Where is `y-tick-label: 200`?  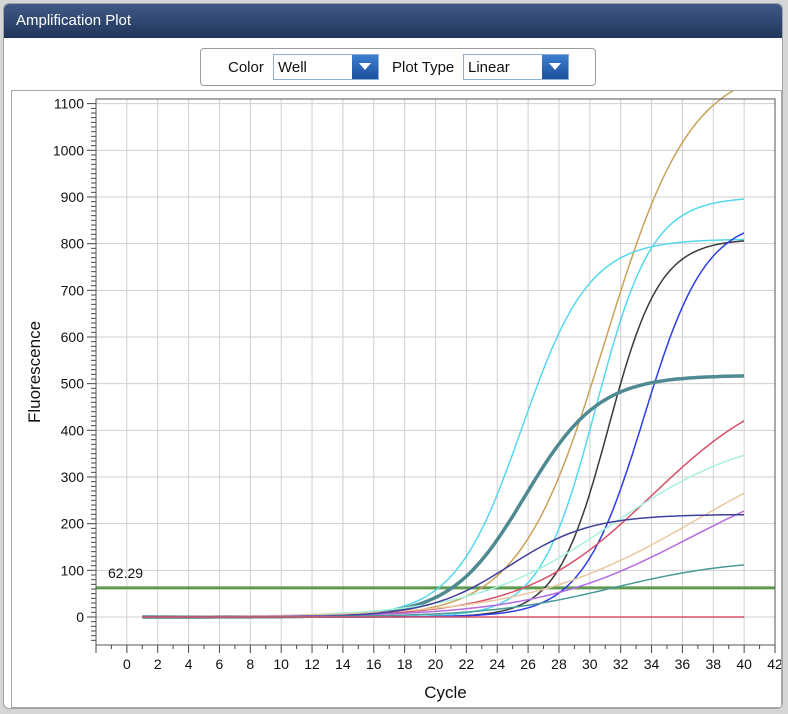 y-tick-label: 200 is located at coordinates (73, 524).